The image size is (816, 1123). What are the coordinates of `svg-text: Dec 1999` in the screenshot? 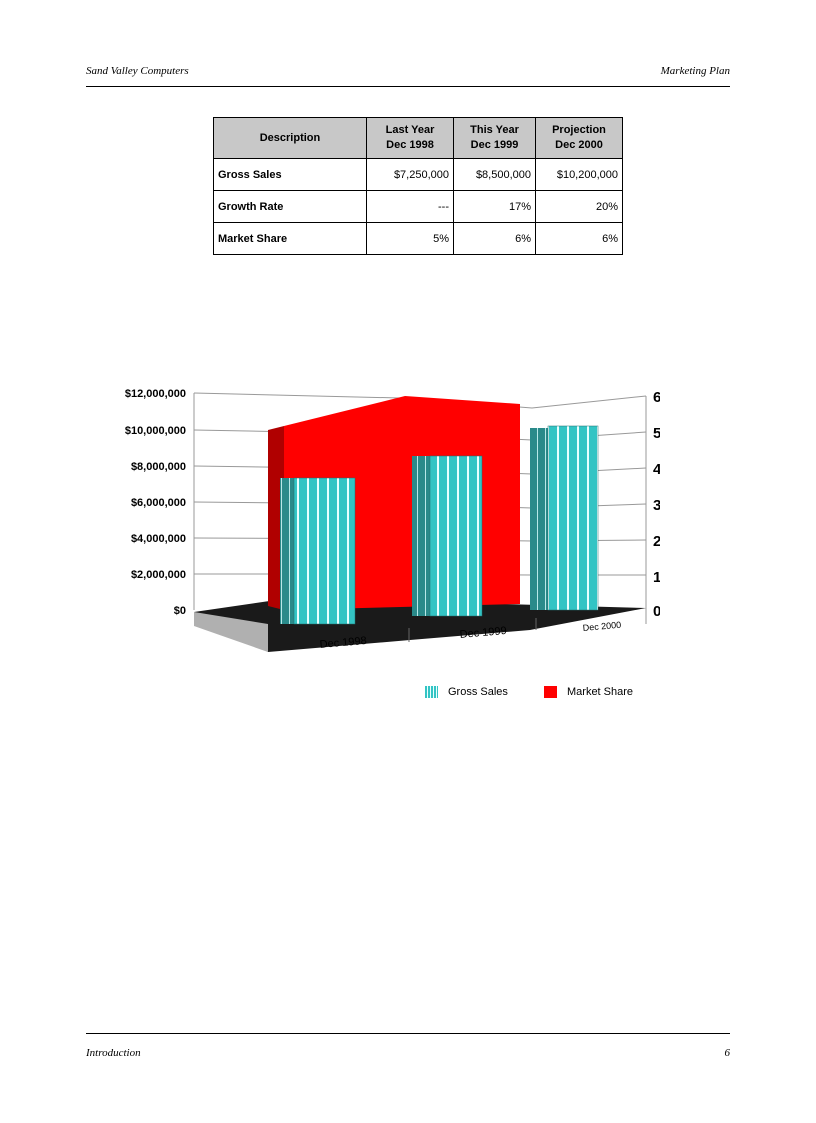 It's located at (483, 633).